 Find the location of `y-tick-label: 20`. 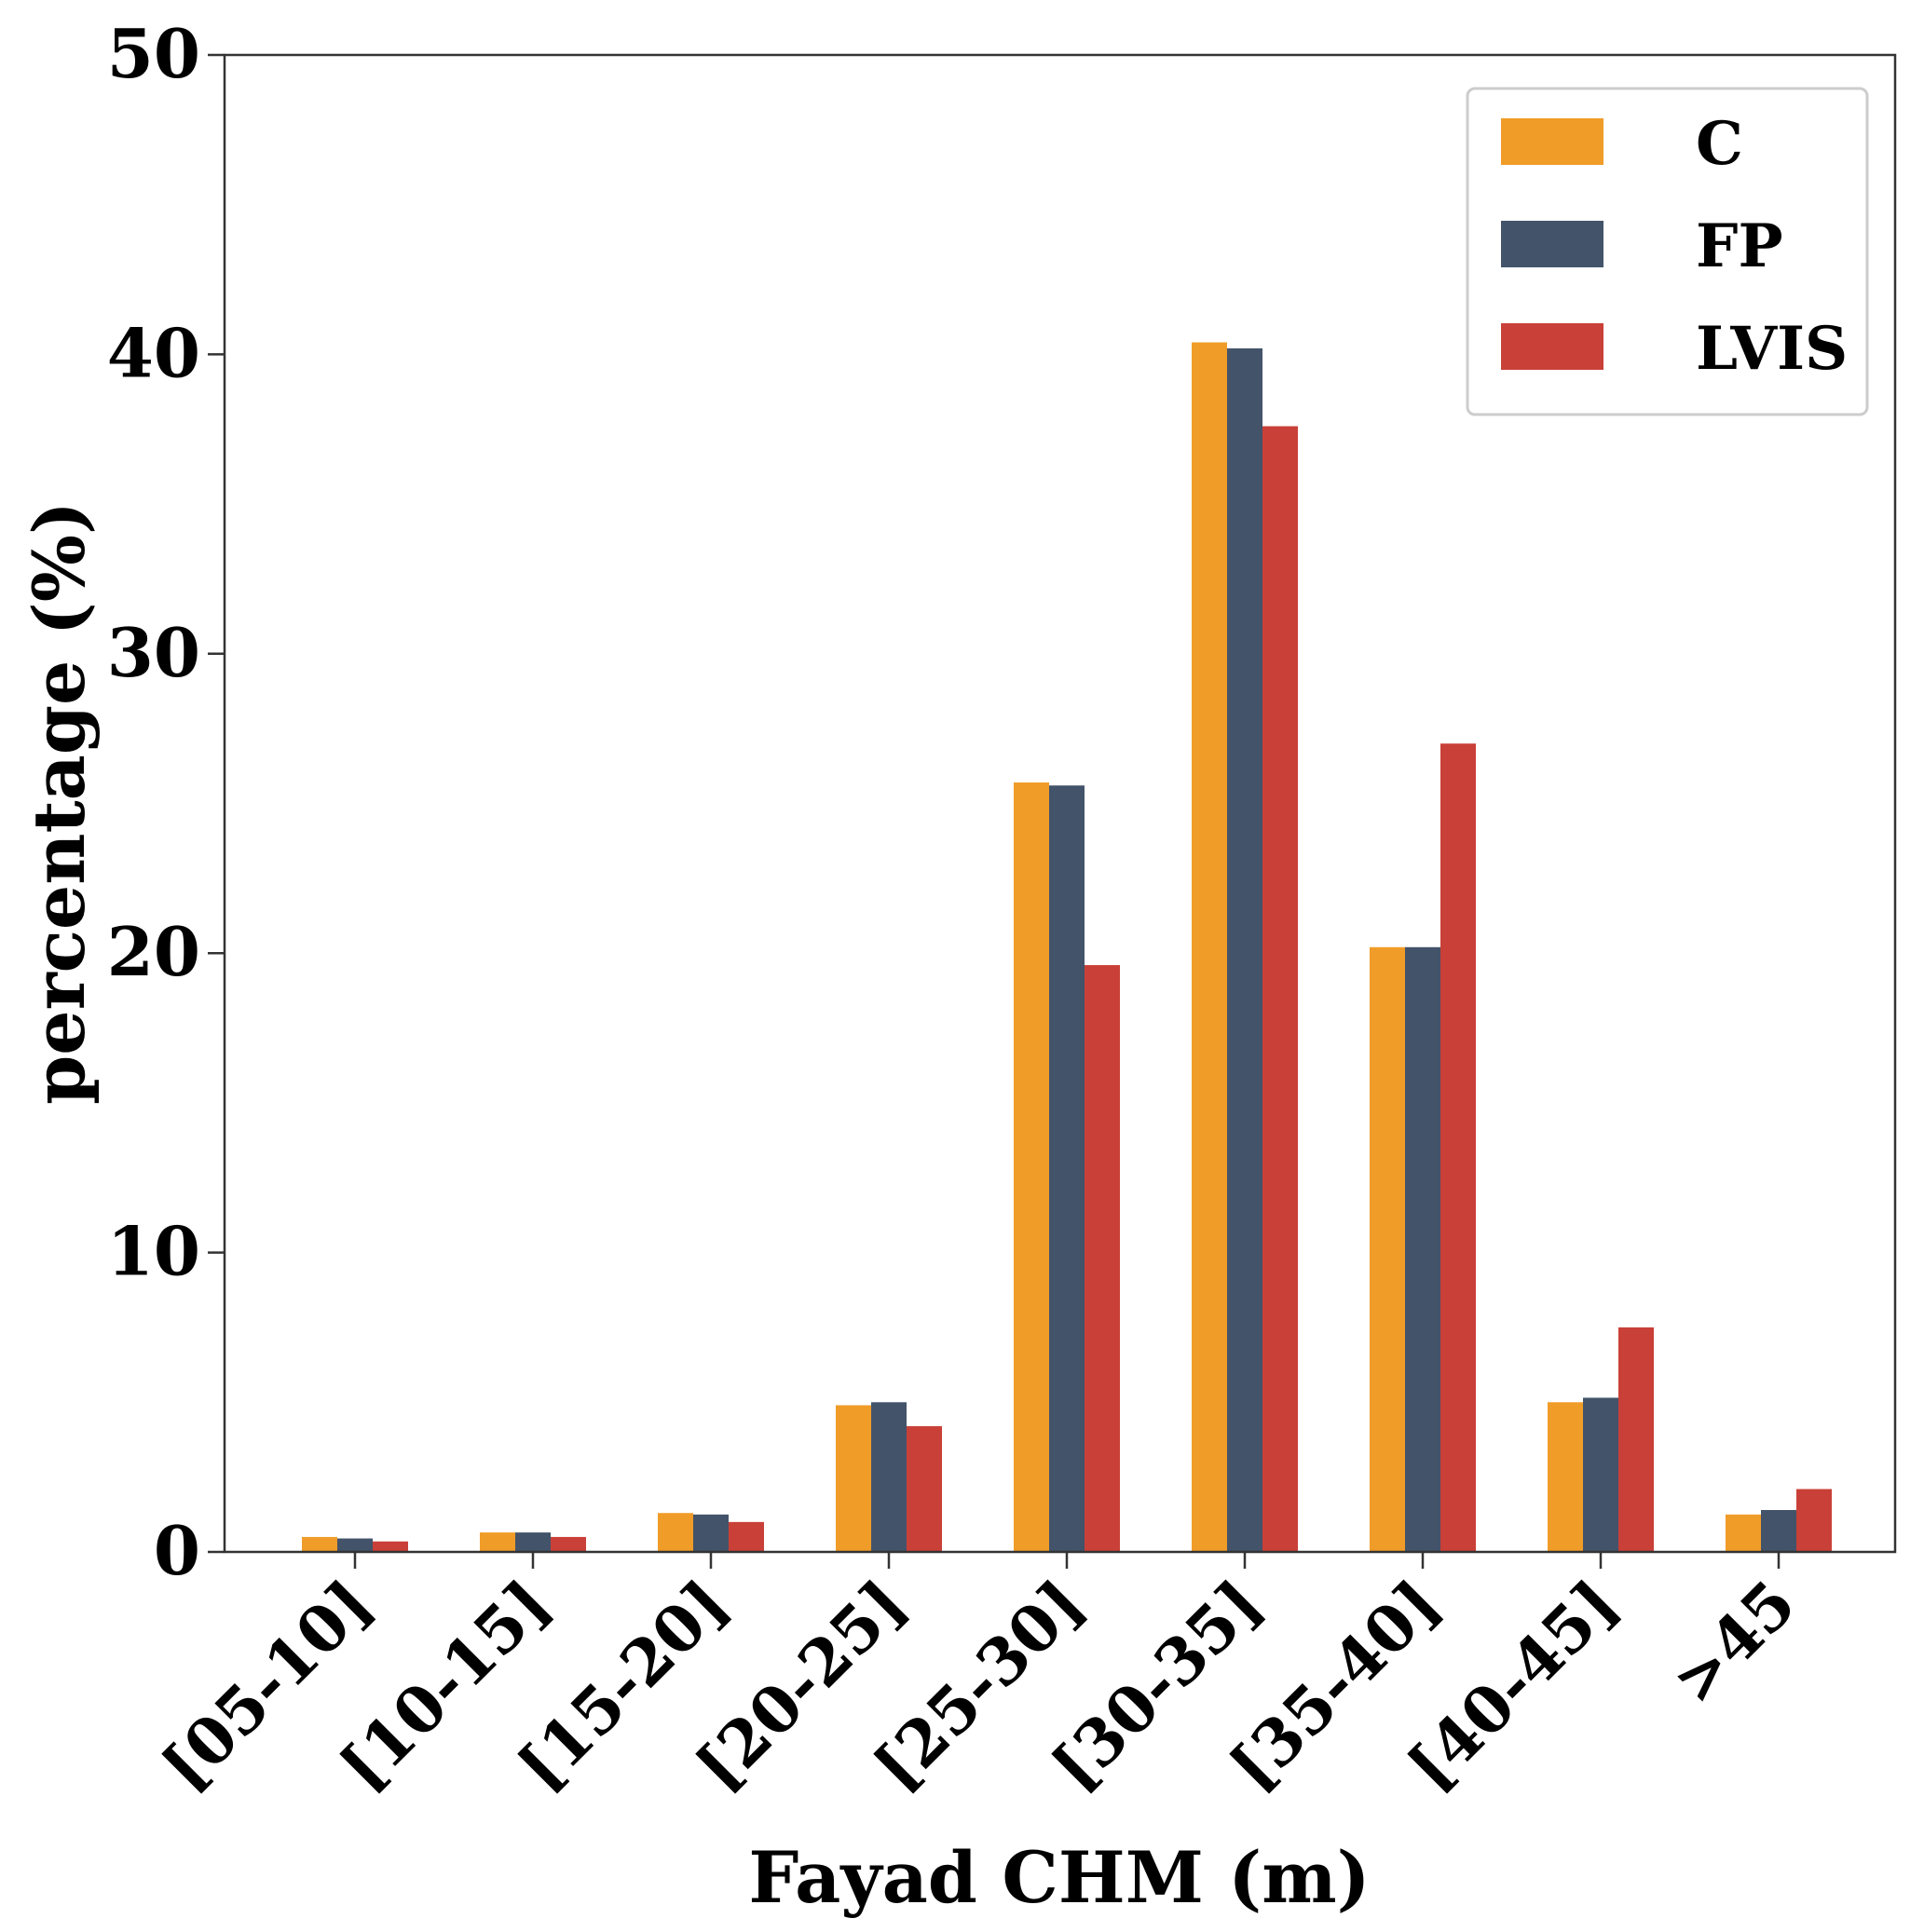

y-tick-label: 20 is located at coordinates (153, 951).